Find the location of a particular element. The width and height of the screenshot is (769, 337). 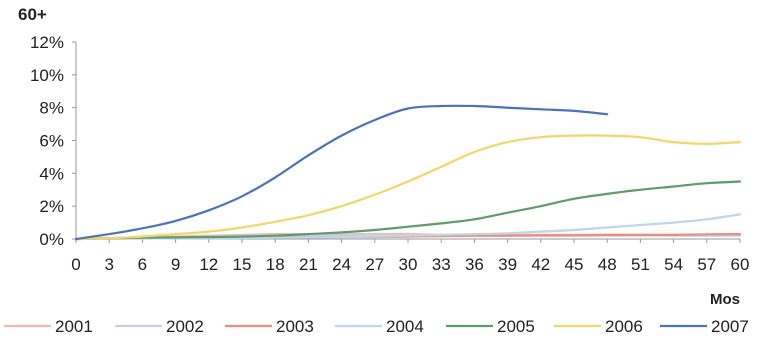

chart-title: 60+ is located at coordinates (32, 14).